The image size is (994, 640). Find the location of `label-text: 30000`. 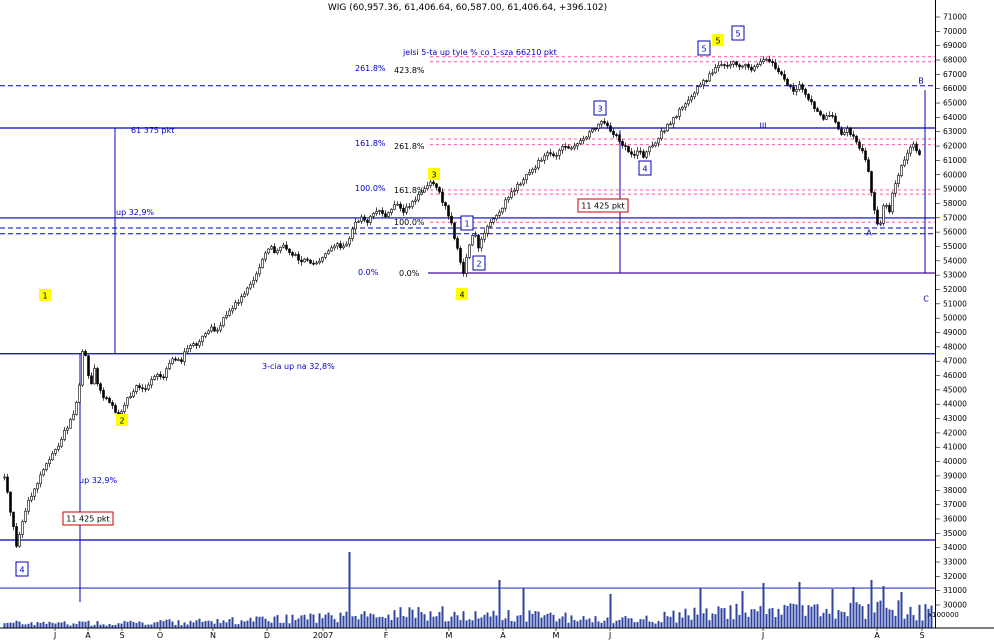

label-text: 30000 is located at coordinates (955, 605).